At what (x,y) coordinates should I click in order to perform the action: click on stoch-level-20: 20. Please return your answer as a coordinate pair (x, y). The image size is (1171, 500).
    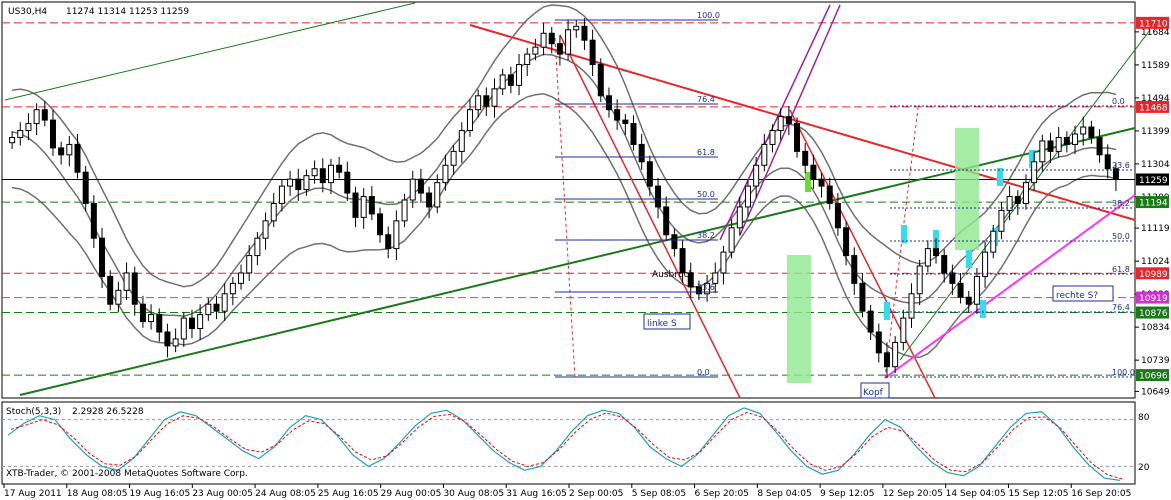
    Looking at the image, I should click on (1144, 468).